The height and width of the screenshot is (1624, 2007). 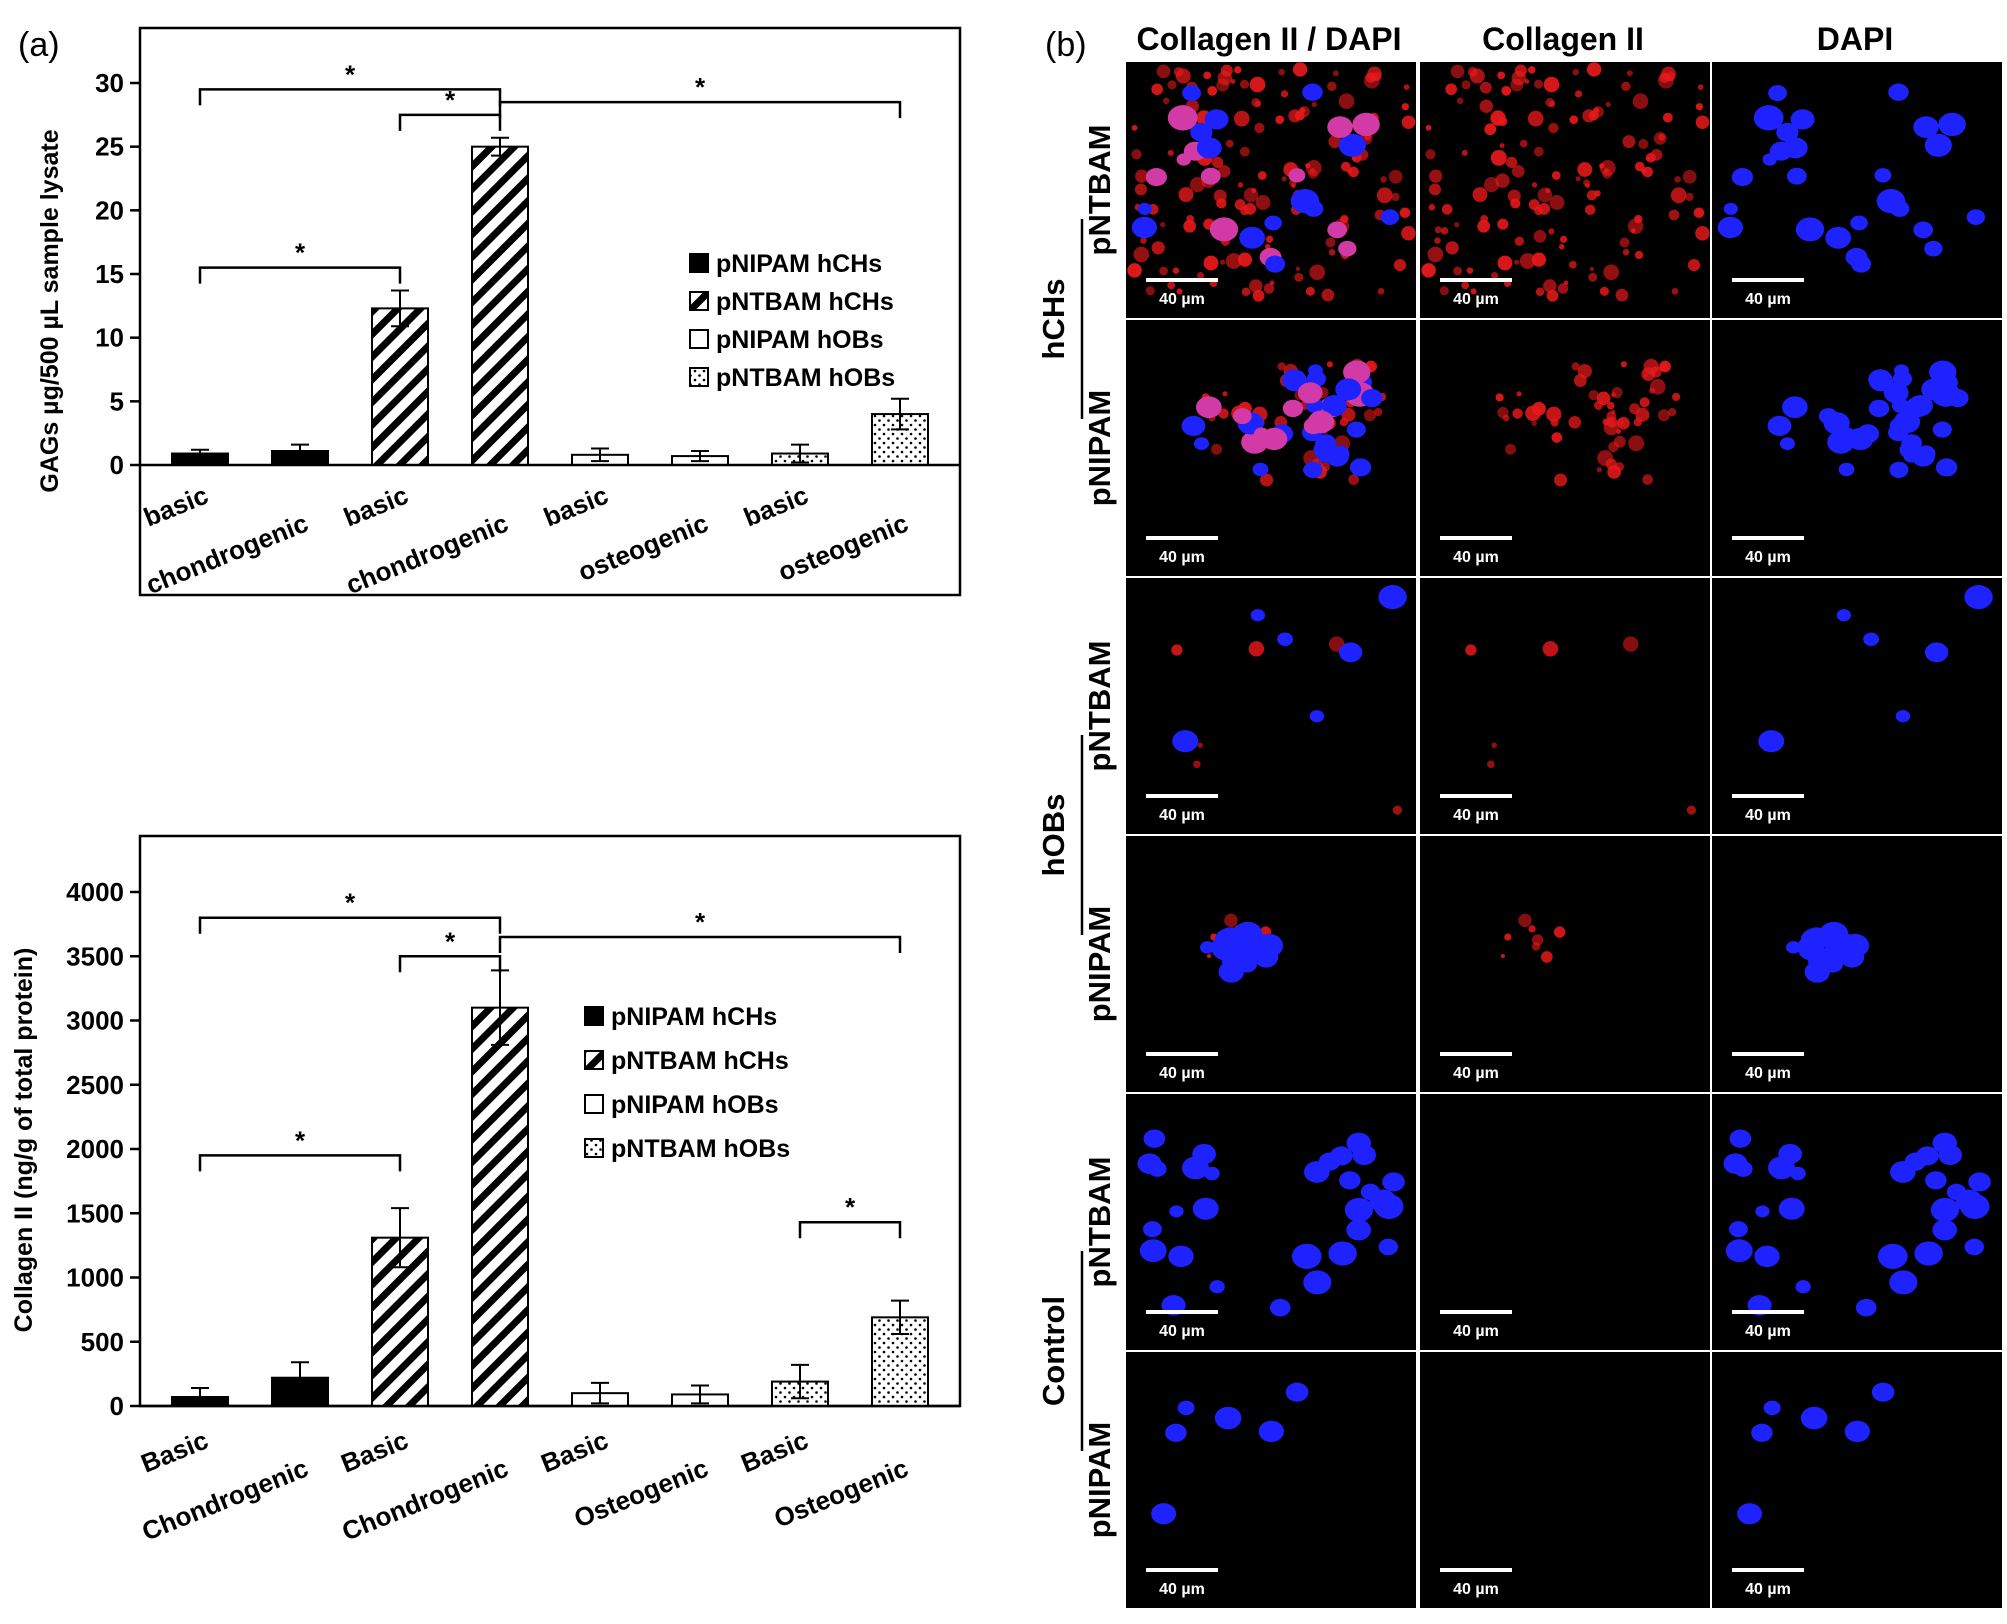 What do you see at coordinates (694, 1017) in the screenshot?
I see `legend-label: pNIPAM hCHs` at bounding box center [694, 1017].